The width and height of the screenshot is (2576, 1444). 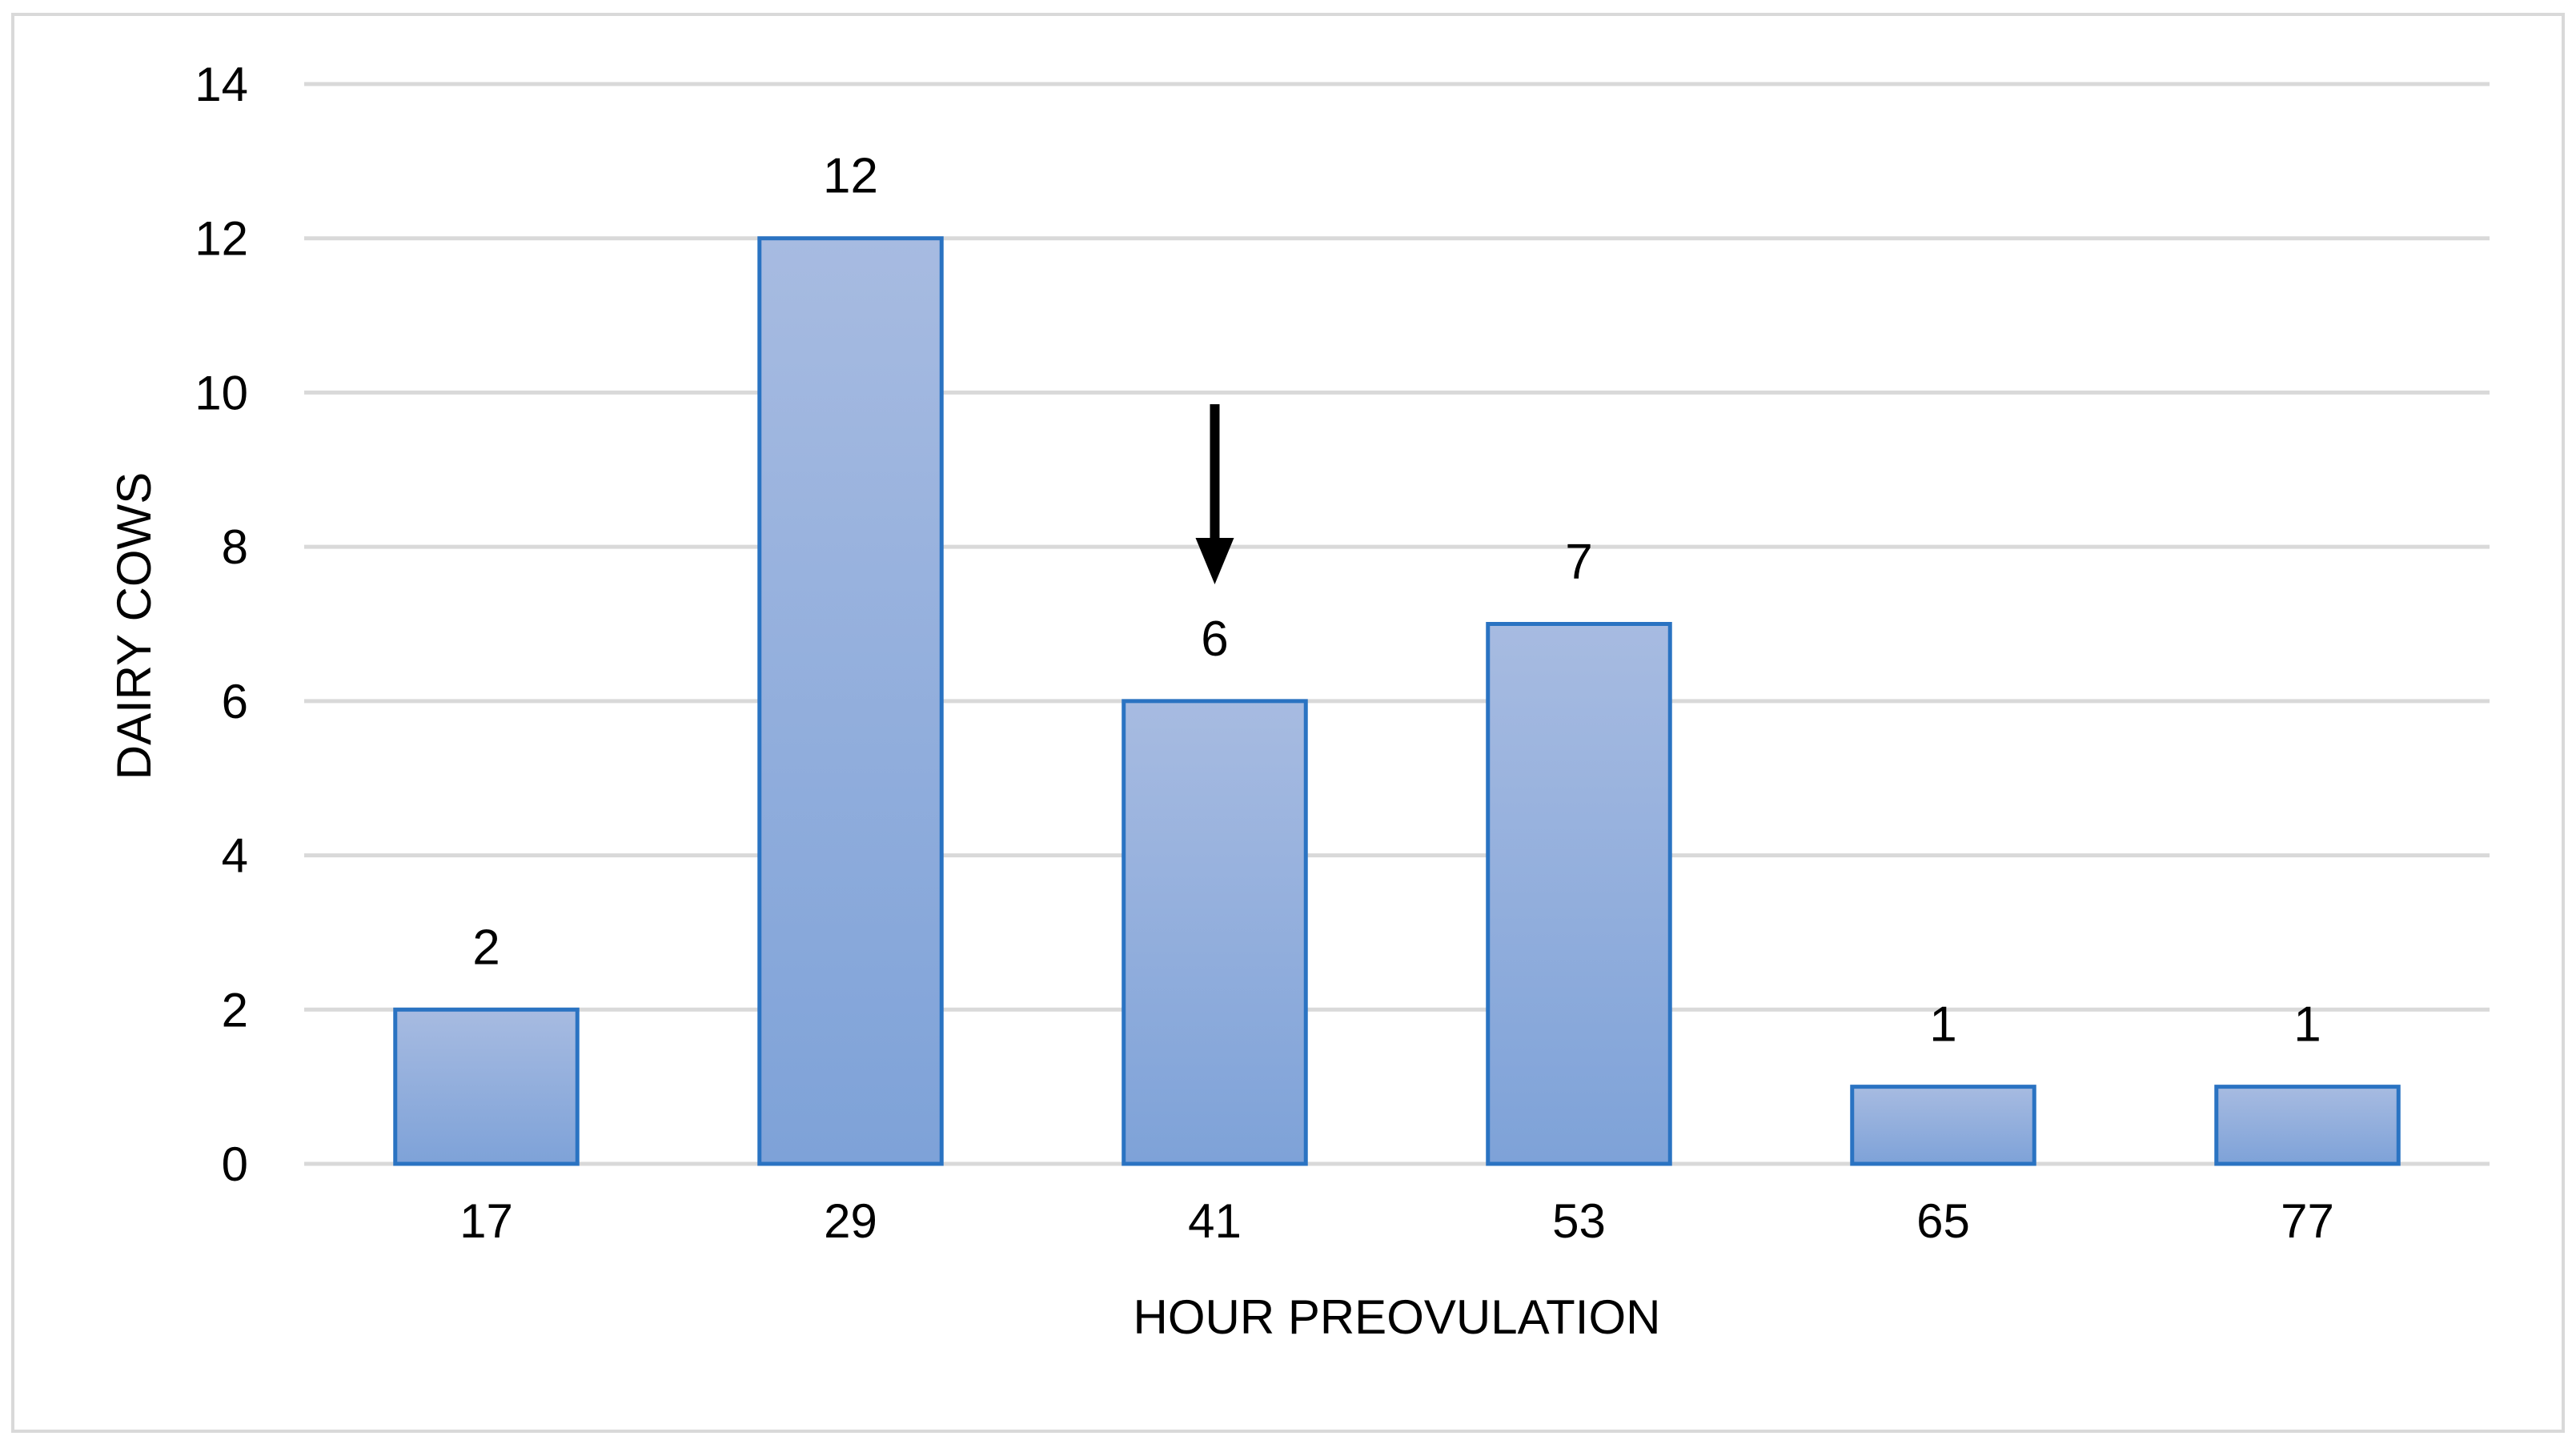 I want to click on annotations, so click(x=1214, y=494).